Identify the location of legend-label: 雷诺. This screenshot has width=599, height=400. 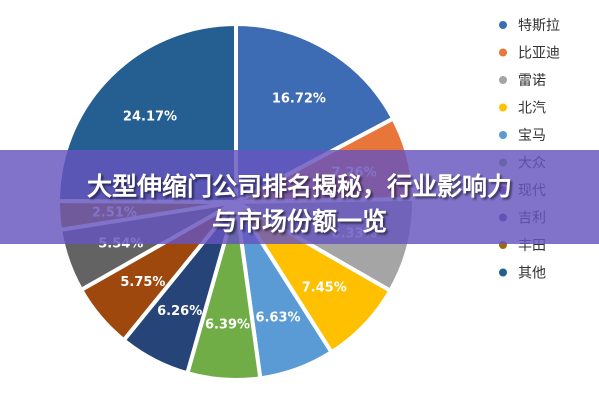
(532, 81).